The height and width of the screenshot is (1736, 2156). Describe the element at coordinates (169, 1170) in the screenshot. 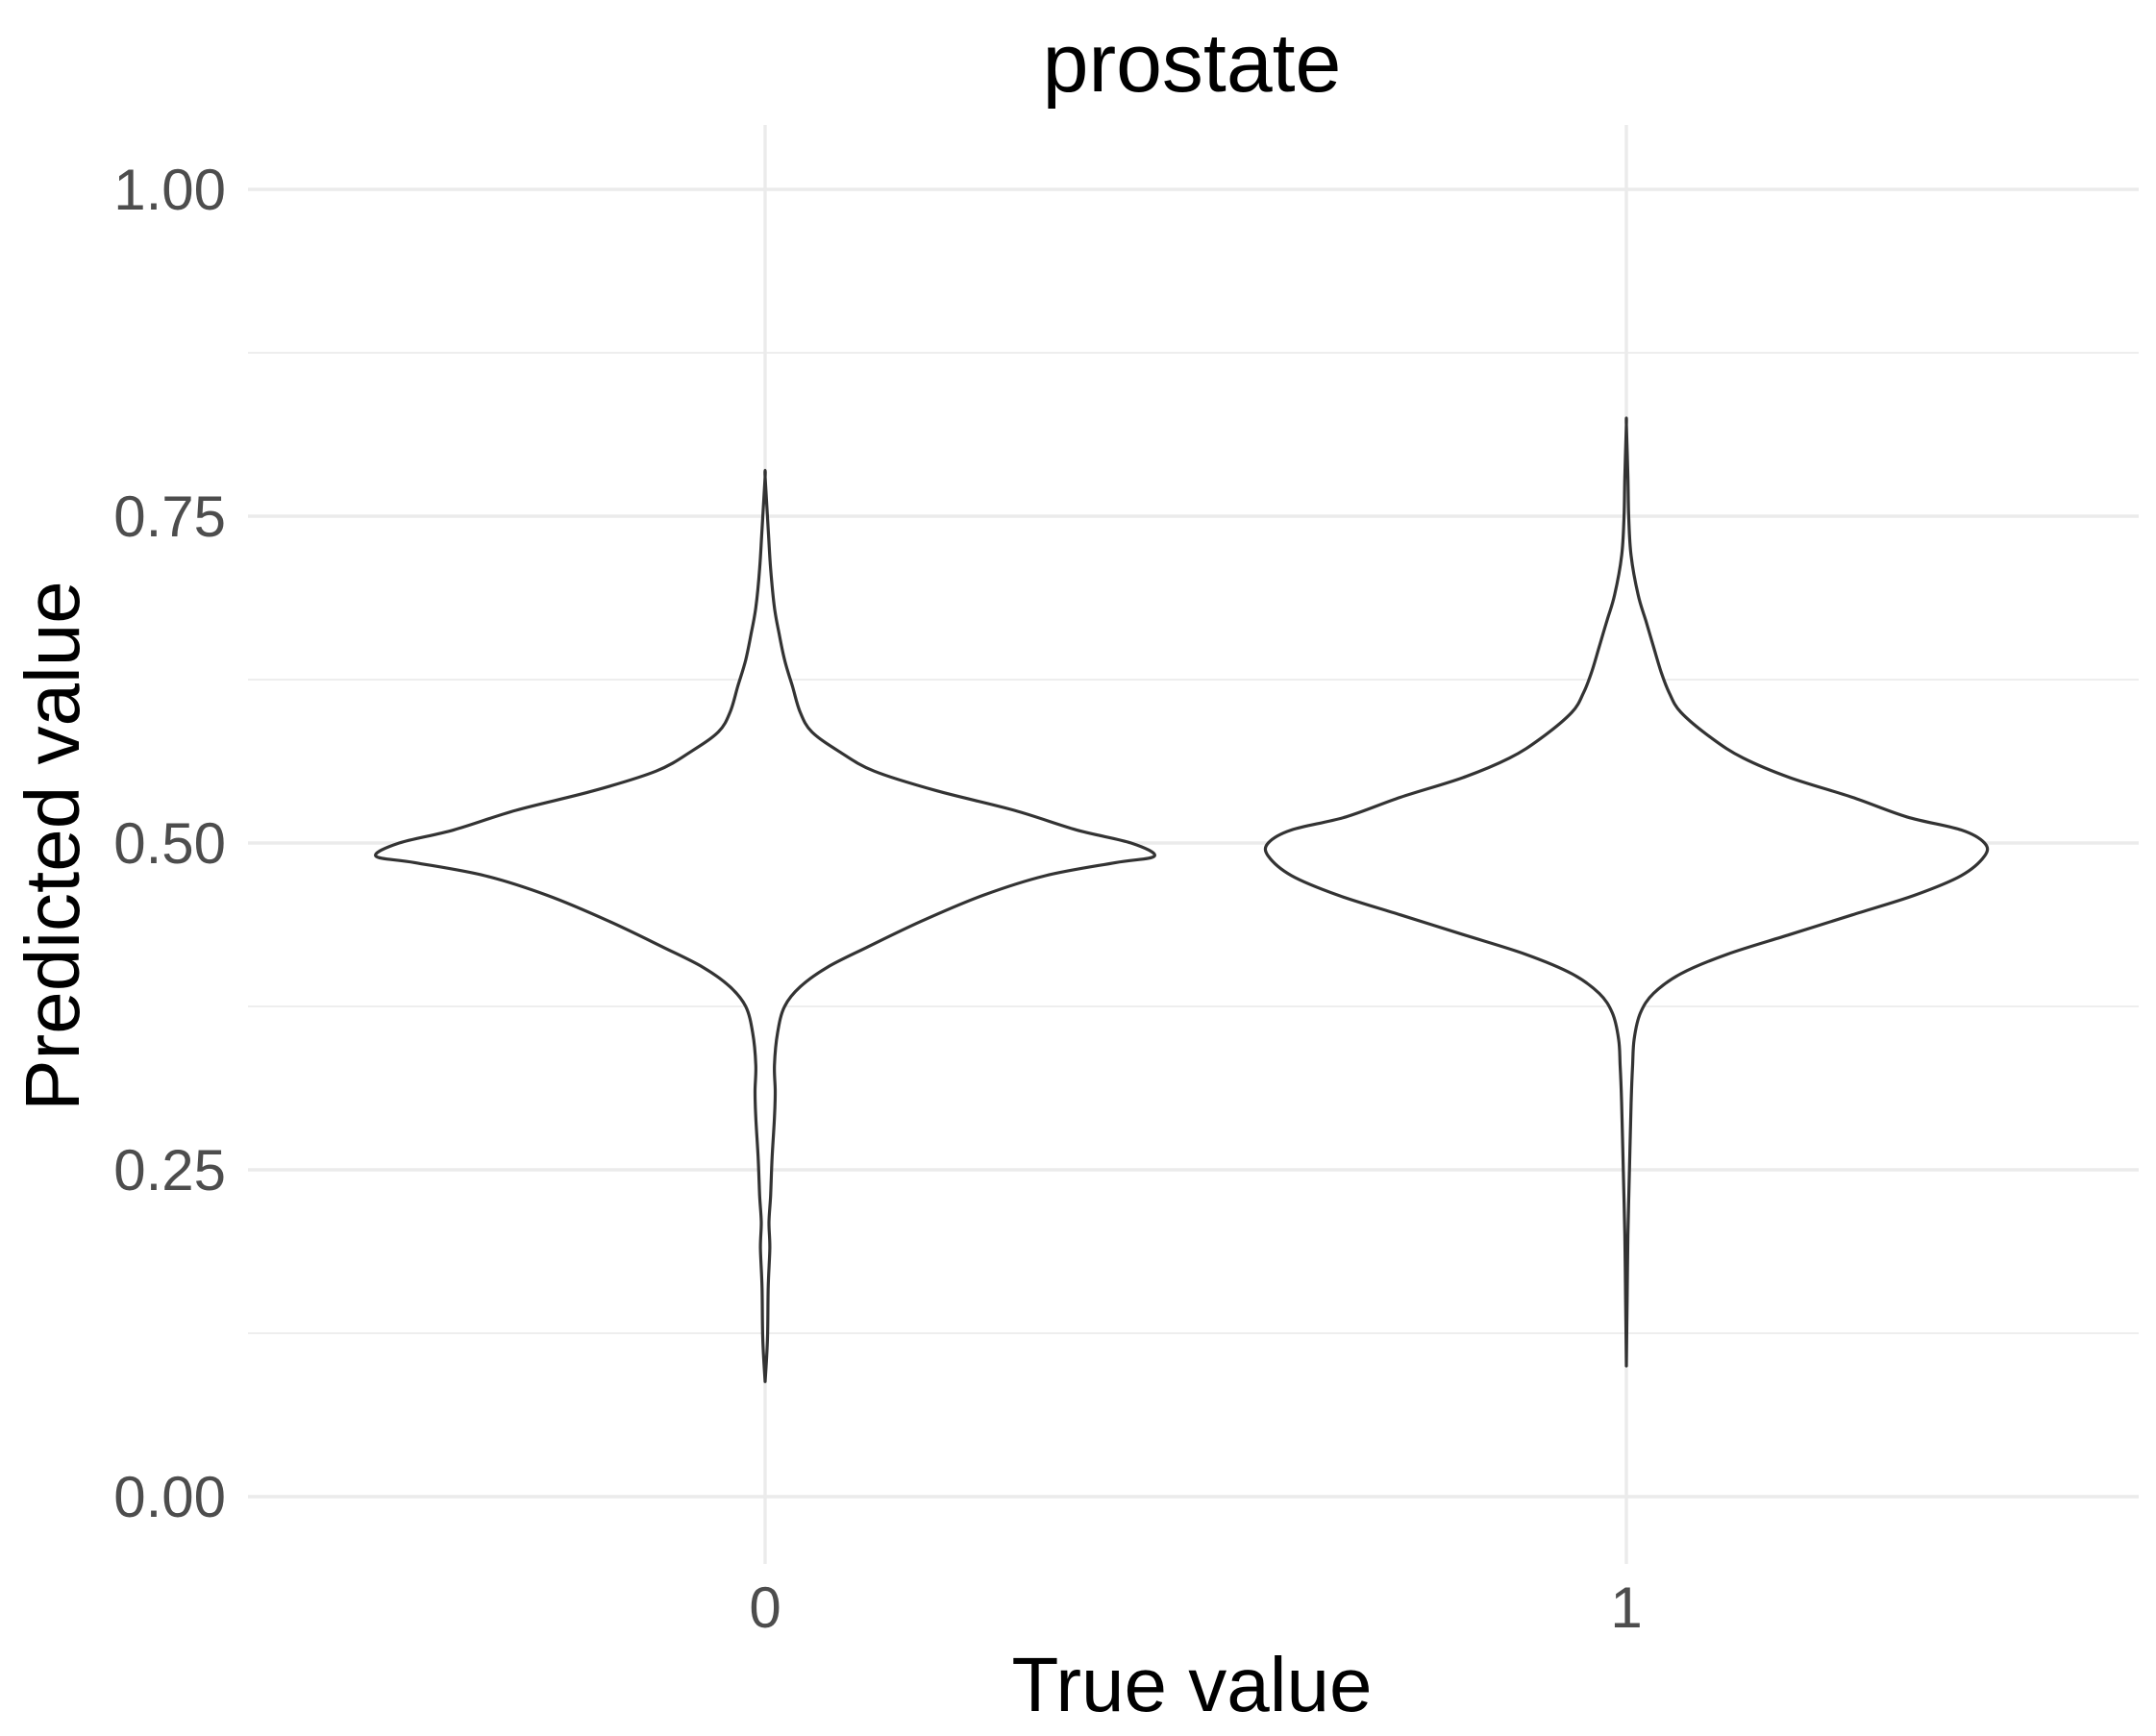

I see `y-tick-label: 0.25` at that location.